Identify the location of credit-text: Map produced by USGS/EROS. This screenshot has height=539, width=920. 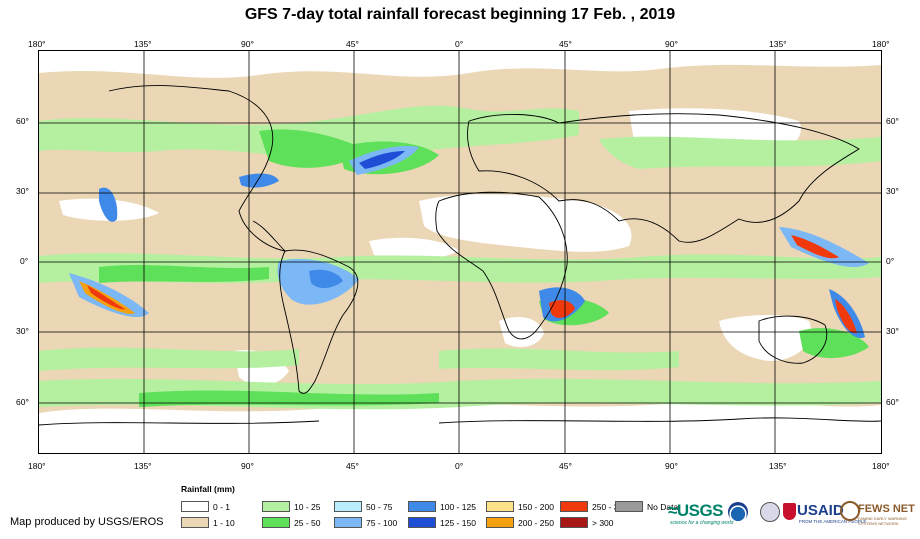
(87, 522).